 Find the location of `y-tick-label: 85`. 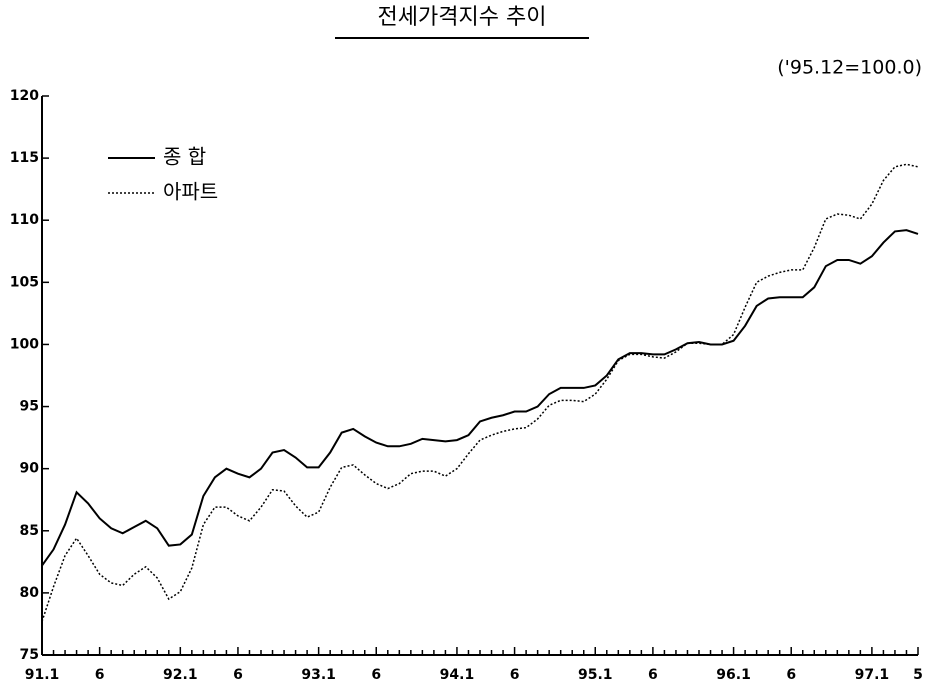

y-tick-label: 85 is located at coordinates (29, 531).